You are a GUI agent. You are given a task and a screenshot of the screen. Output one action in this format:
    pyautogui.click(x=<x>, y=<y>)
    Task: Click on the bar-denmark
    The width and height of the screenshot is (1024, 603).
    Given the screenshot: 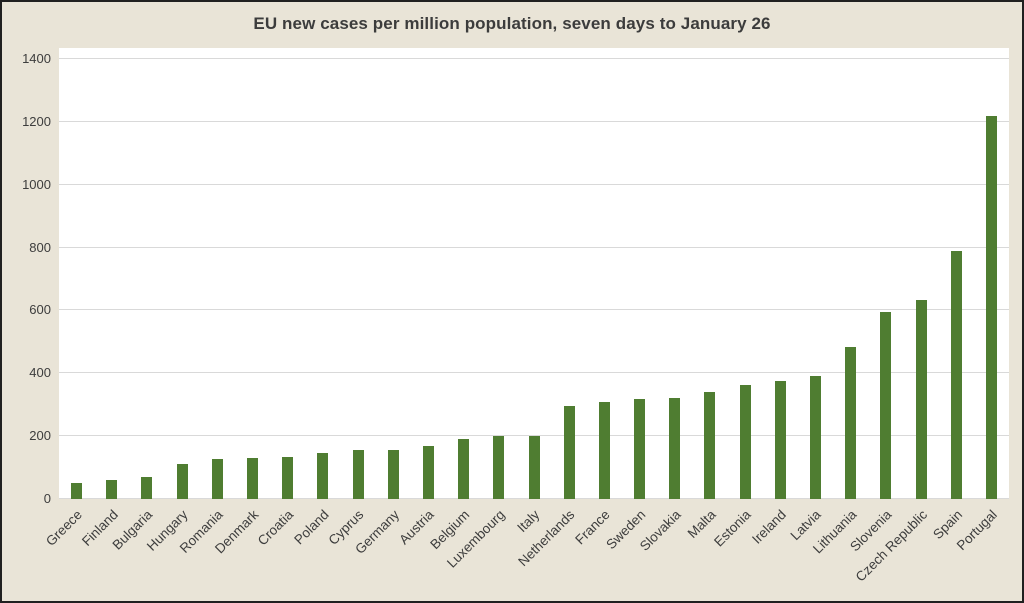 What is the action you would take?
    pyautogui.click(x=253, y=478)
    